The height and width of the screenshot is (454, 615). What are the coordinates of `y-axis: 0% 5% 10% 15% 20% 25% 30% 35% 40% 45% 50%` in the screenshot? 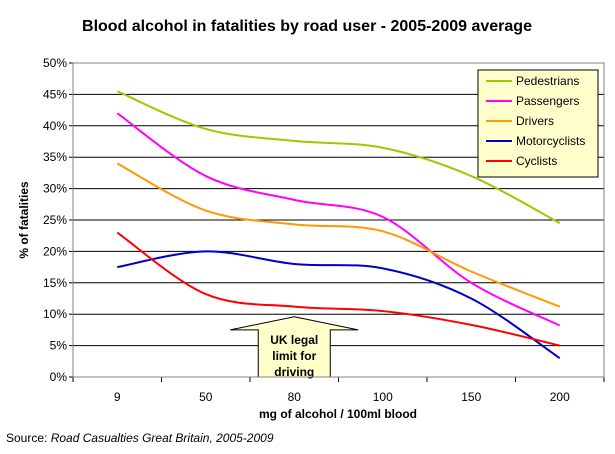 It's located at (58, 220).